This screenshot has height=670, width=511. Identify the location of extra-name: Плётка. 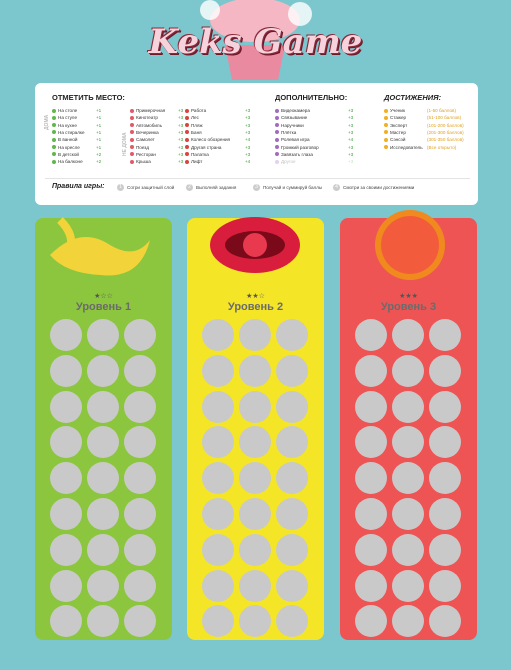
(289, 132).